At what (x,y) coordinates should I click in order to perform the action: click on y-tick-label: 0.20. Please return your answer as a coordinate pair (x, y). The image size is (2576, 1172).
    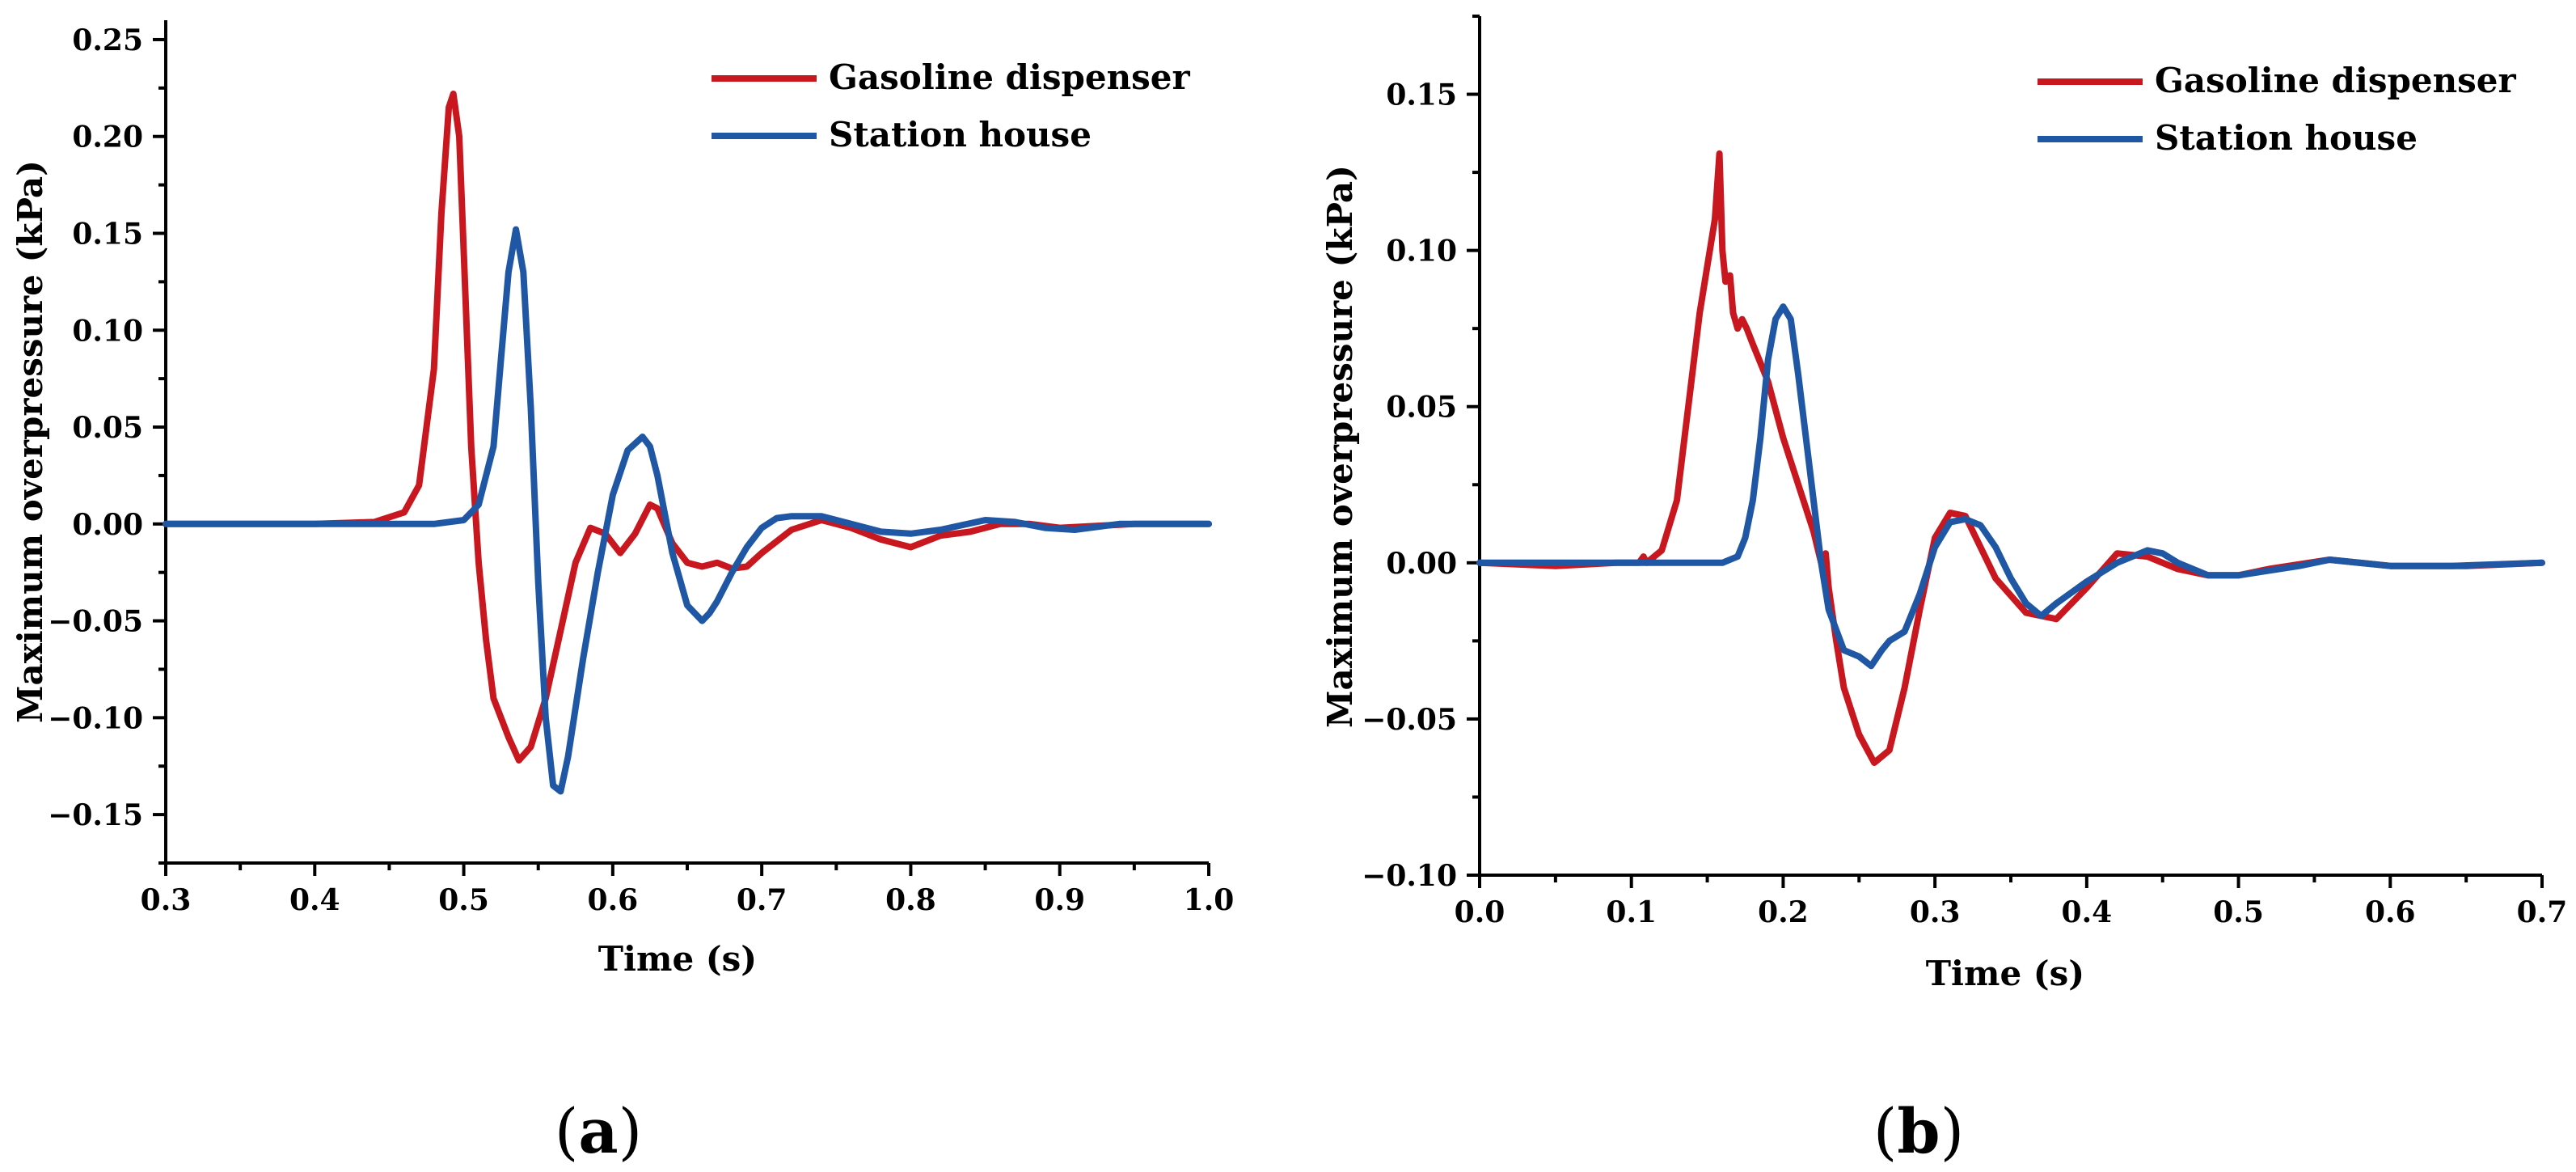
    Looking at the image, I should click on (107, 137).